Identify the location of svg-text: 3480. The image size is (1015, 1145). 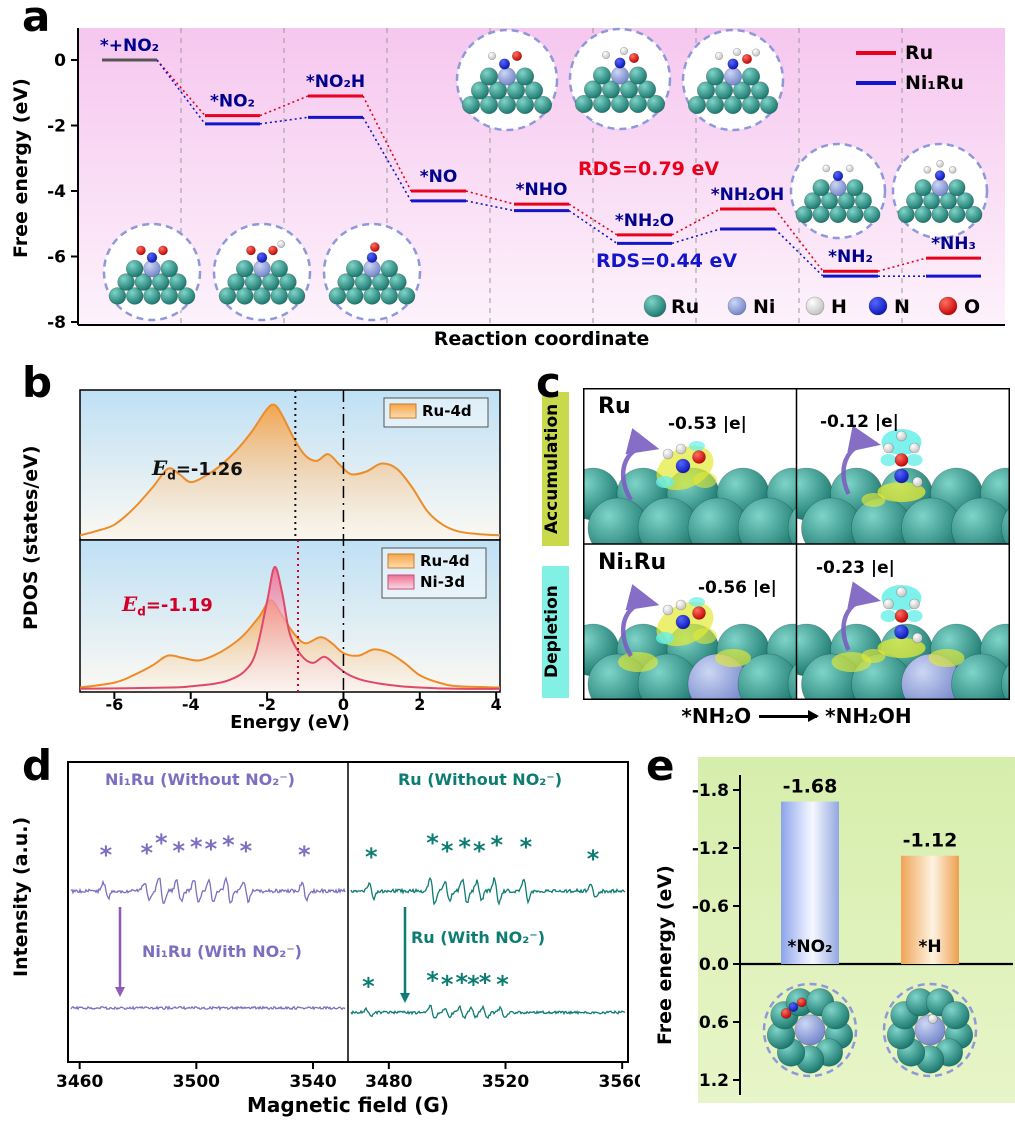
(388, 1082).